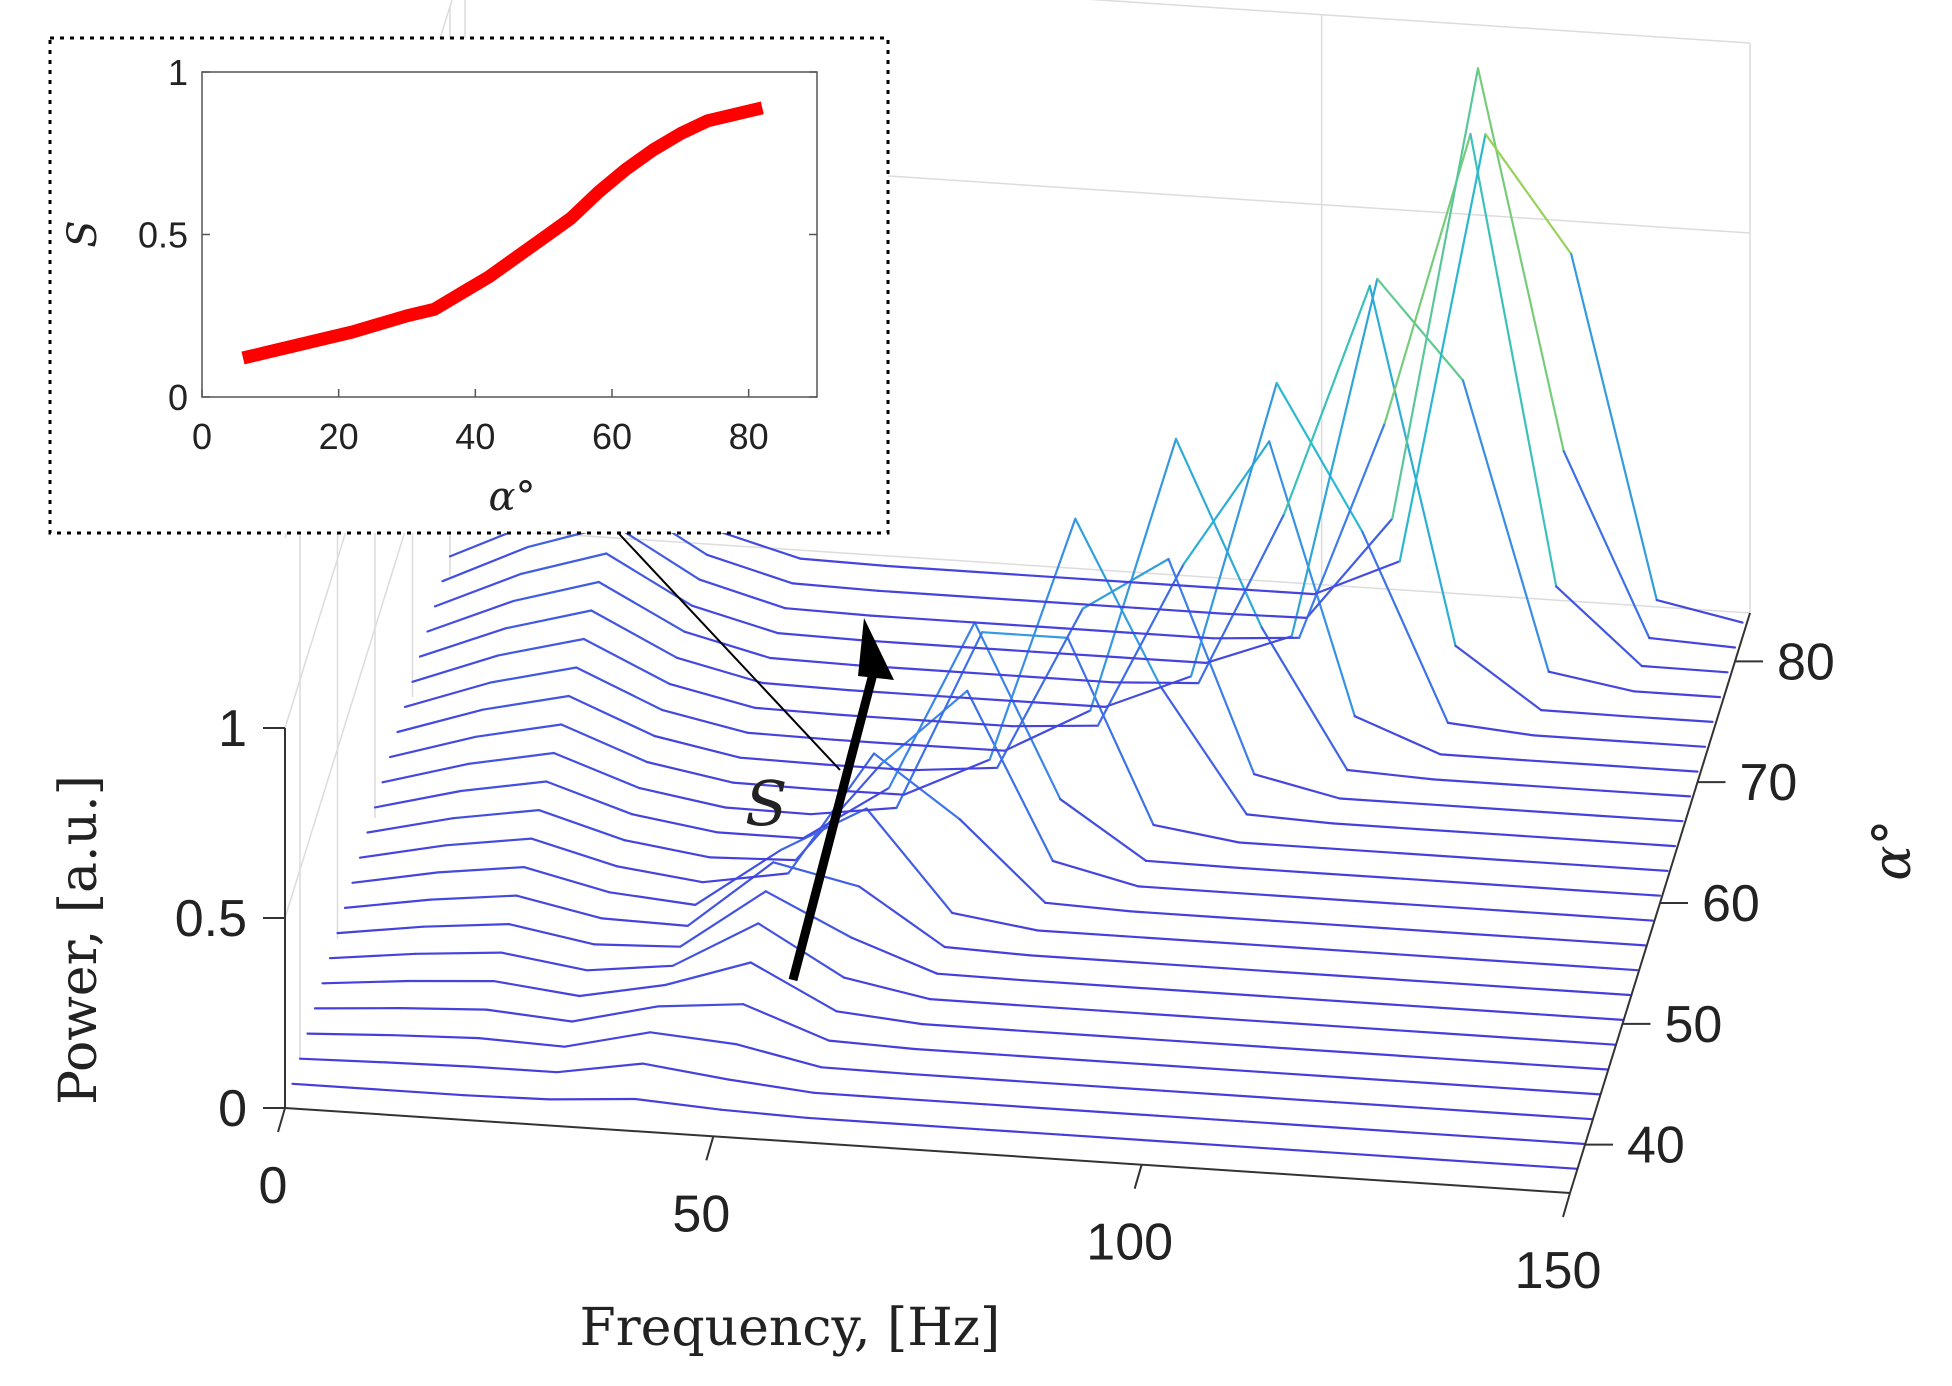 This screenshot has width=1952, height=1386. I want to click on inset-leader-line, so click(724, 646).